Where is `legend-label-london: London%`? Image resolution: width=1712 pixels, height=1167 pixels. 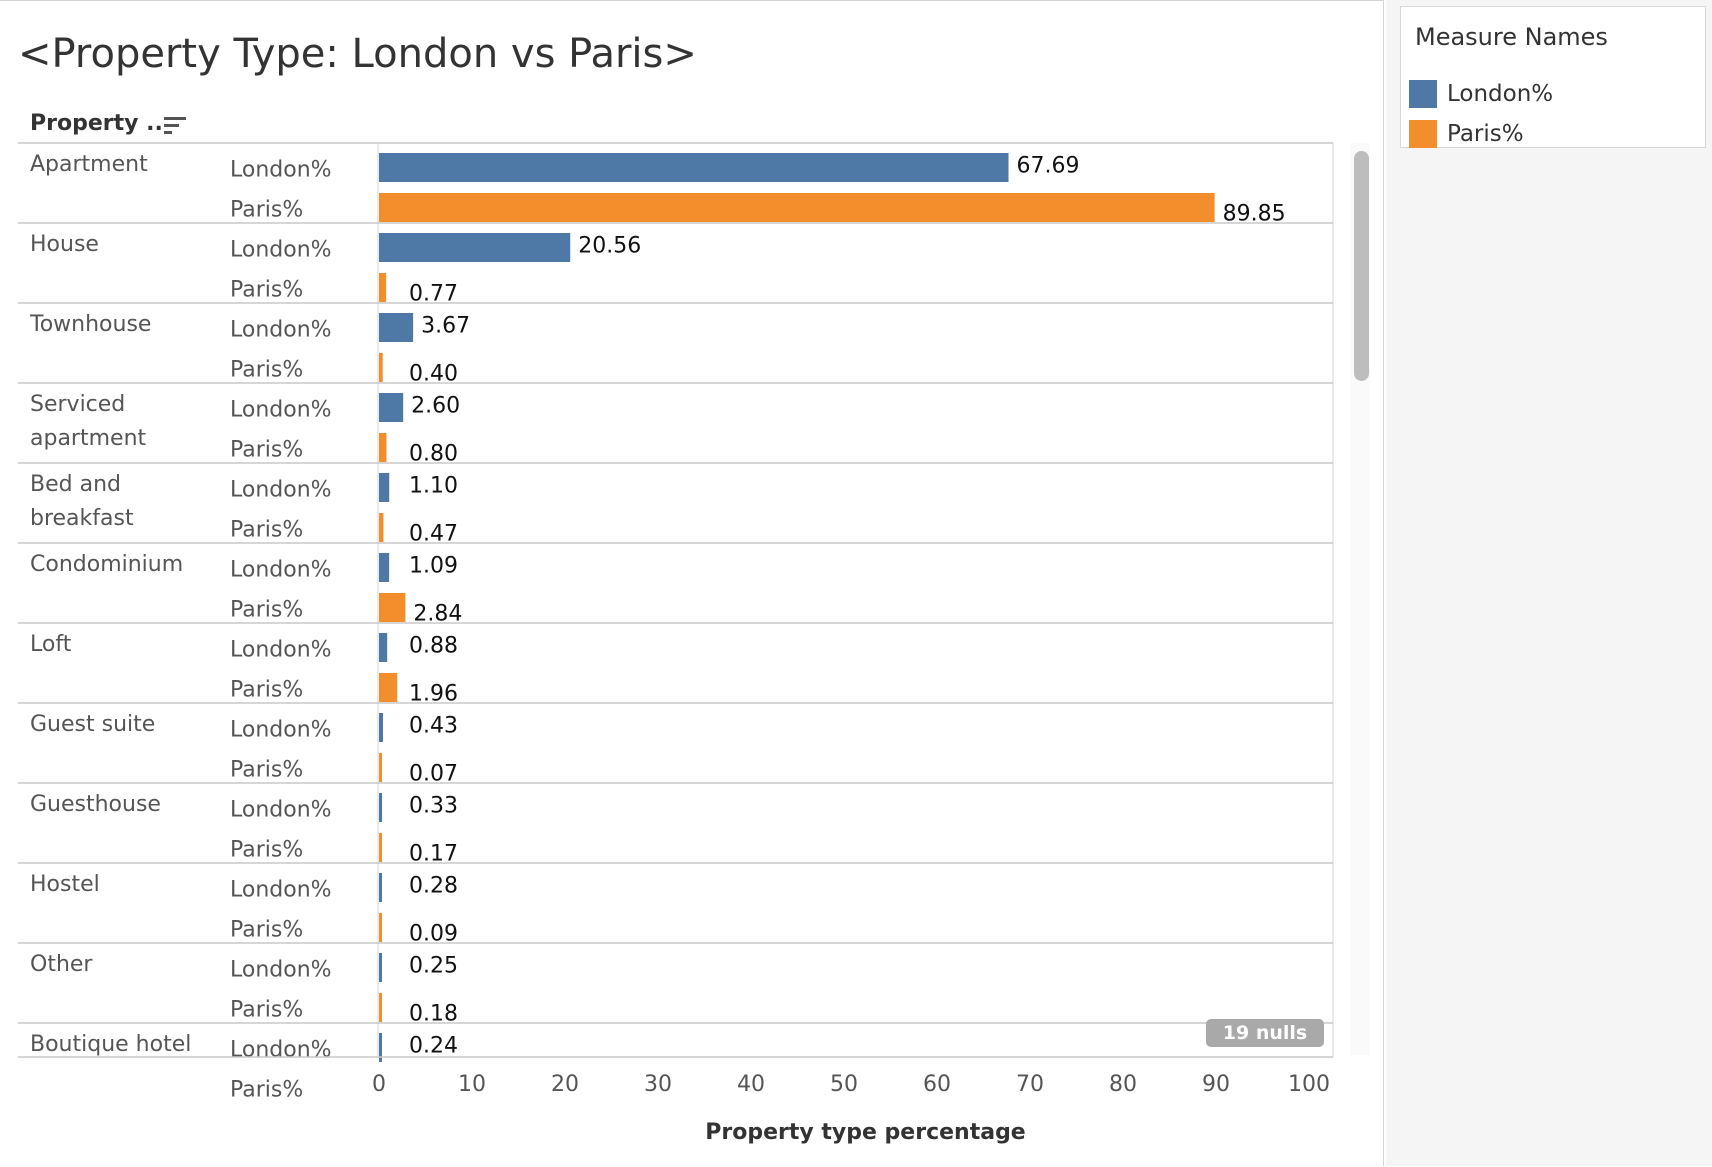
legend-label-london: London% is located at coordinates (1500, 94).